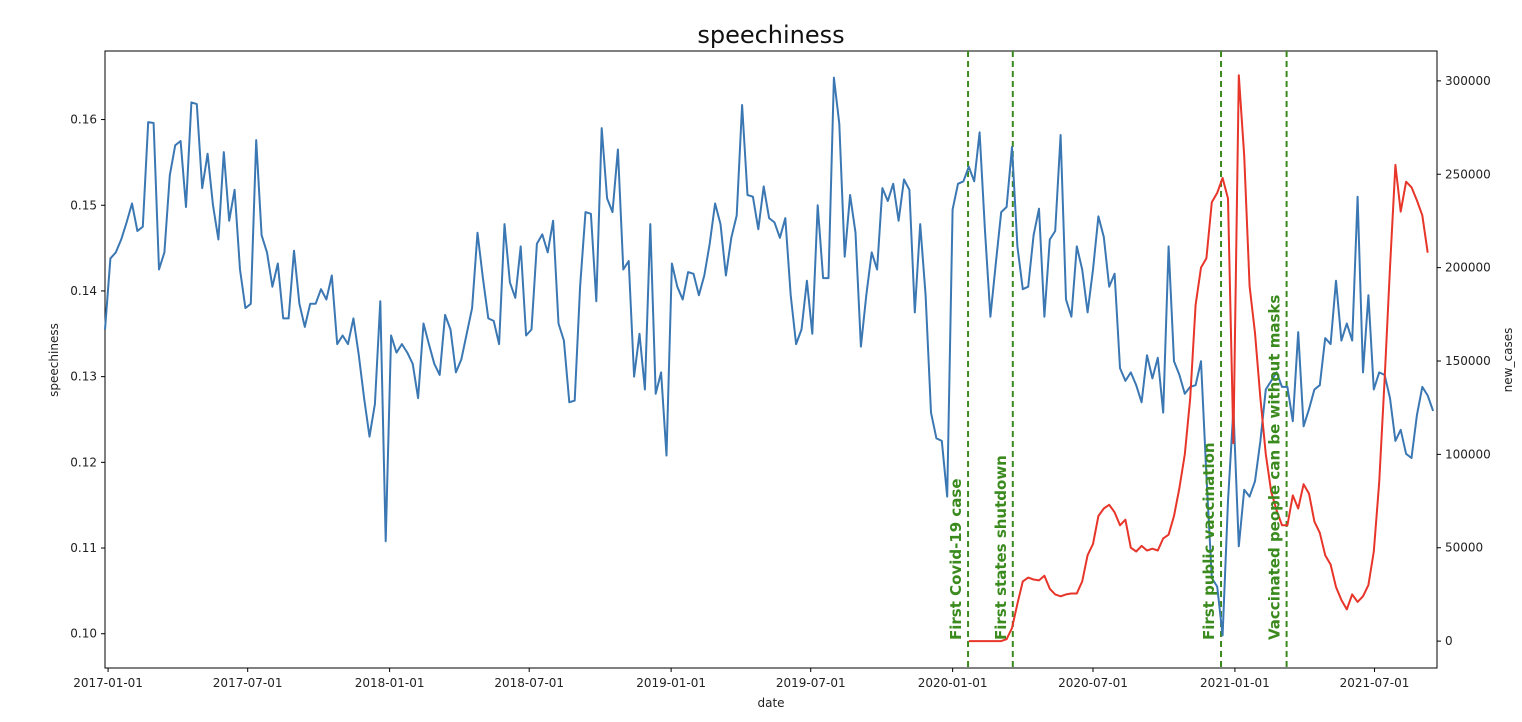 This screenshot has height=722, width=1522. I want to click on y-right-tick-label: 0, so click(1449, 641).